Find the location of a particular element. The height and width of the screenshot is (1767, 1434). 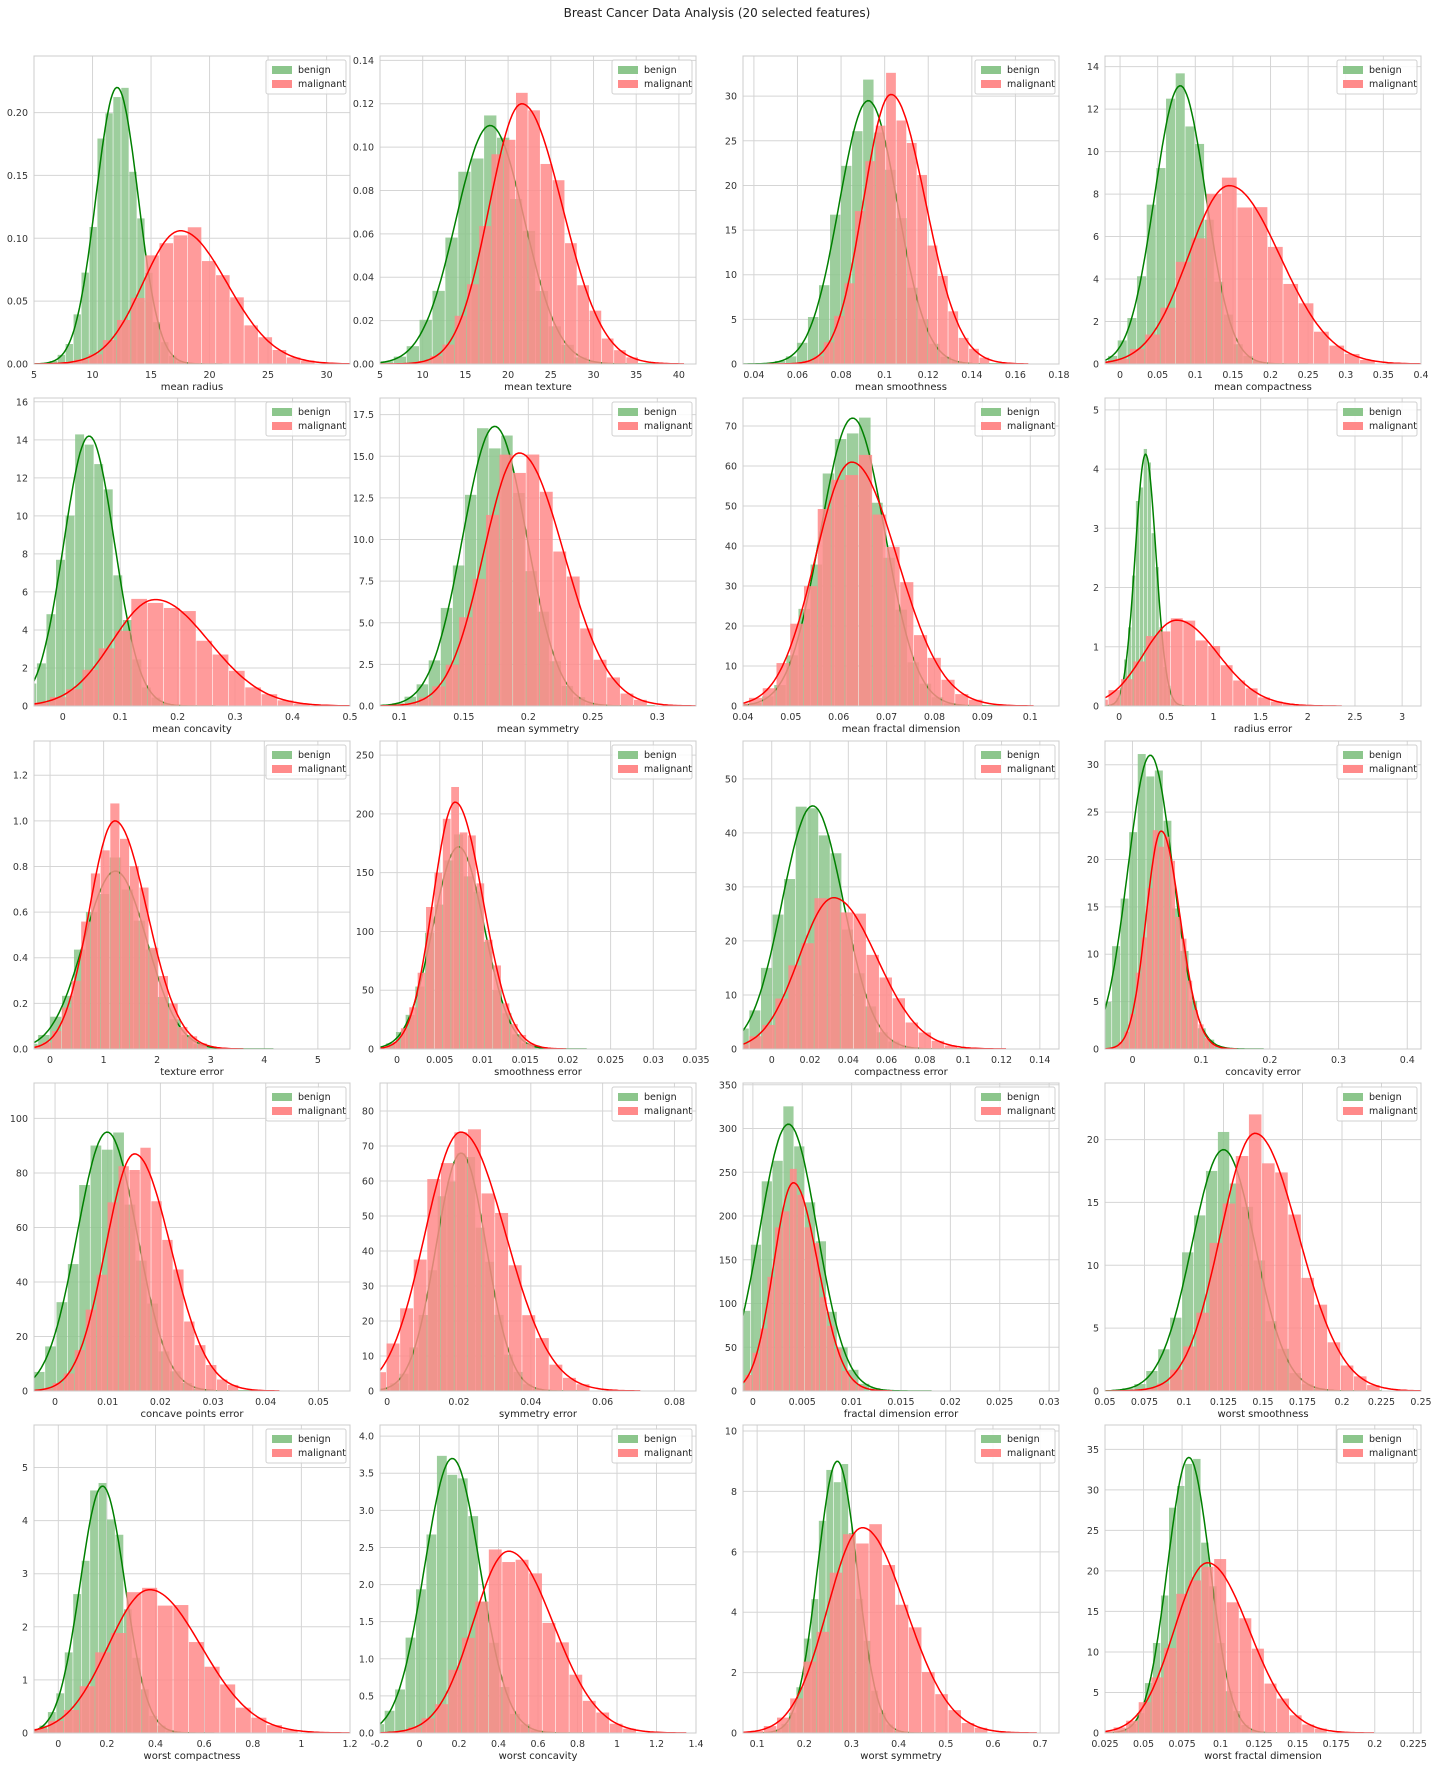

x-axis-label: smoothness error is located at coordinates (538, 1072).